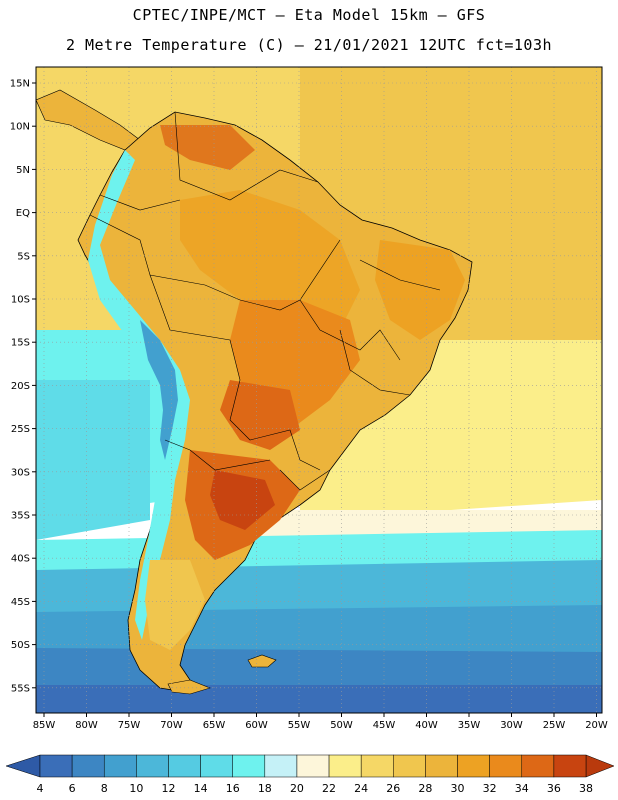  Describe the element at coordinates (129, 725) in the screenshot. I see `lon-label: 75W` at that location.